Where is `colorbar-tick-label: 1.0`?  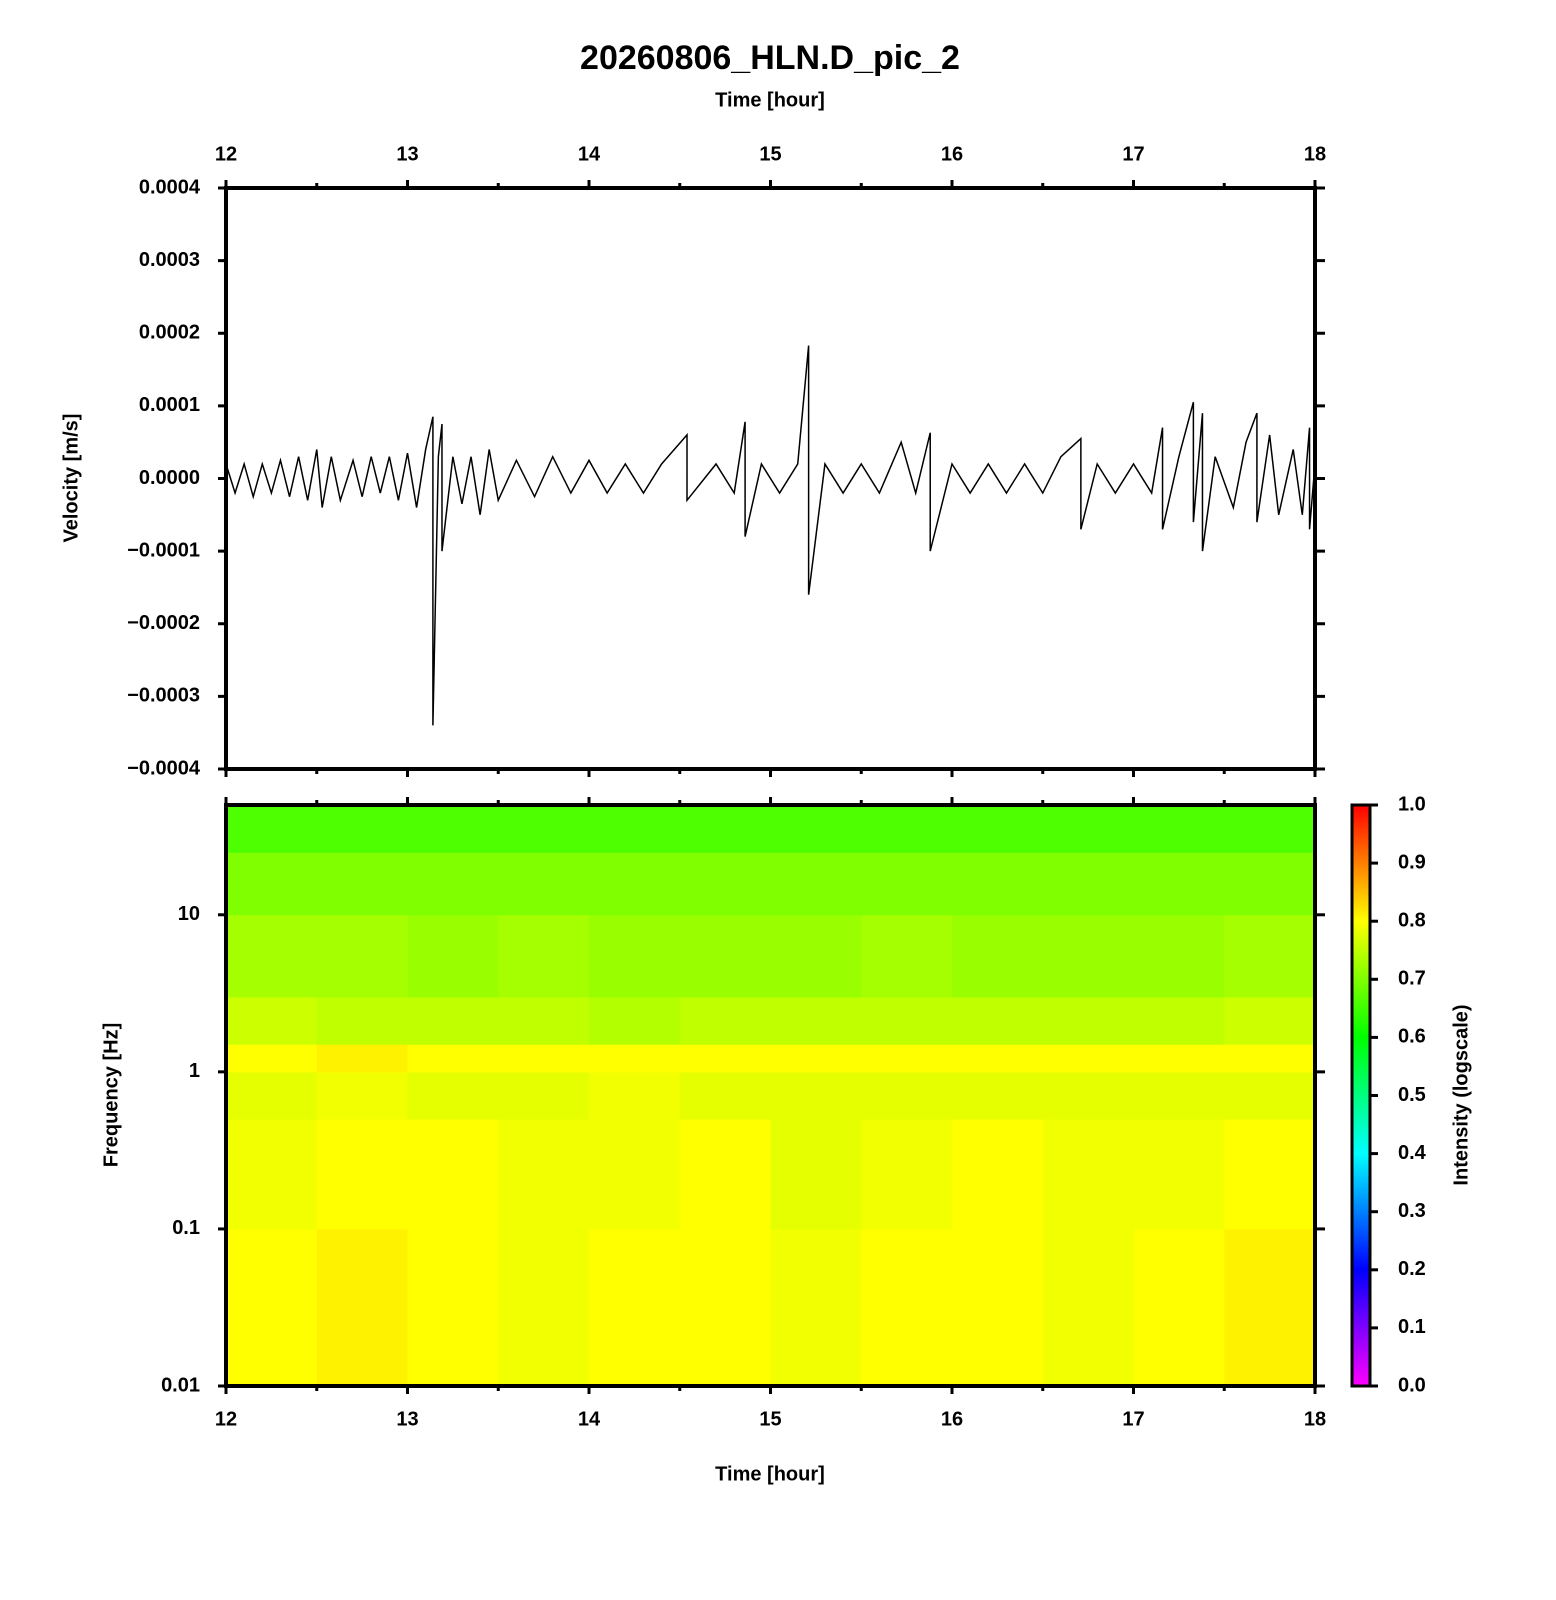
colorbar-tick-label: 1.0 is located at coordinates (1412, 804).